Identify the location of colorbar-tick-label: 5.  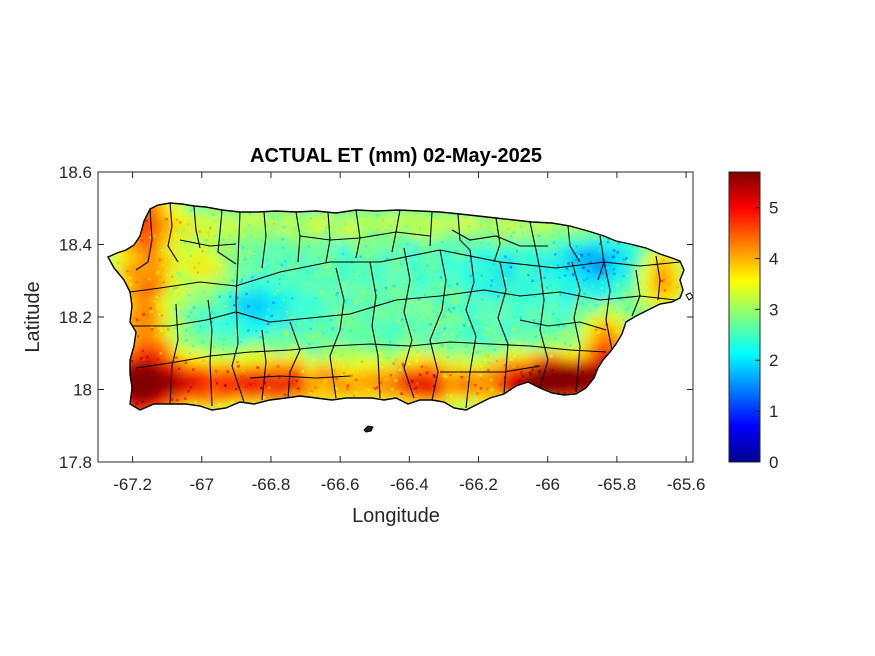
(773, 208).